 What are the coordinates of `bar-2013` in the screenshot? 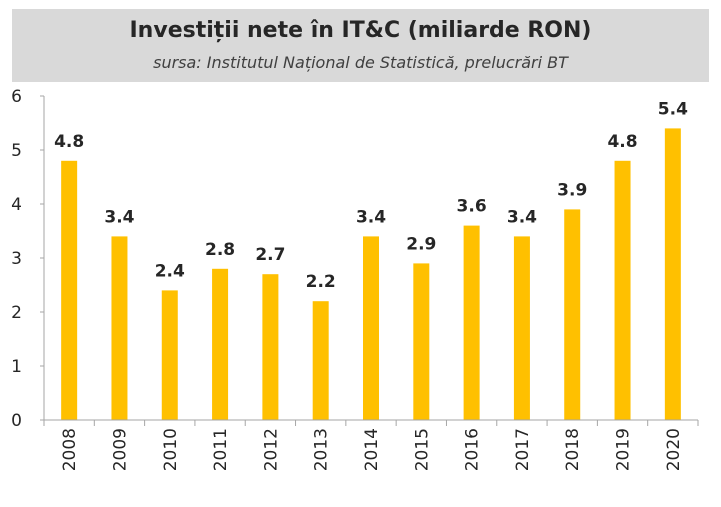 It's located at (320, 360).